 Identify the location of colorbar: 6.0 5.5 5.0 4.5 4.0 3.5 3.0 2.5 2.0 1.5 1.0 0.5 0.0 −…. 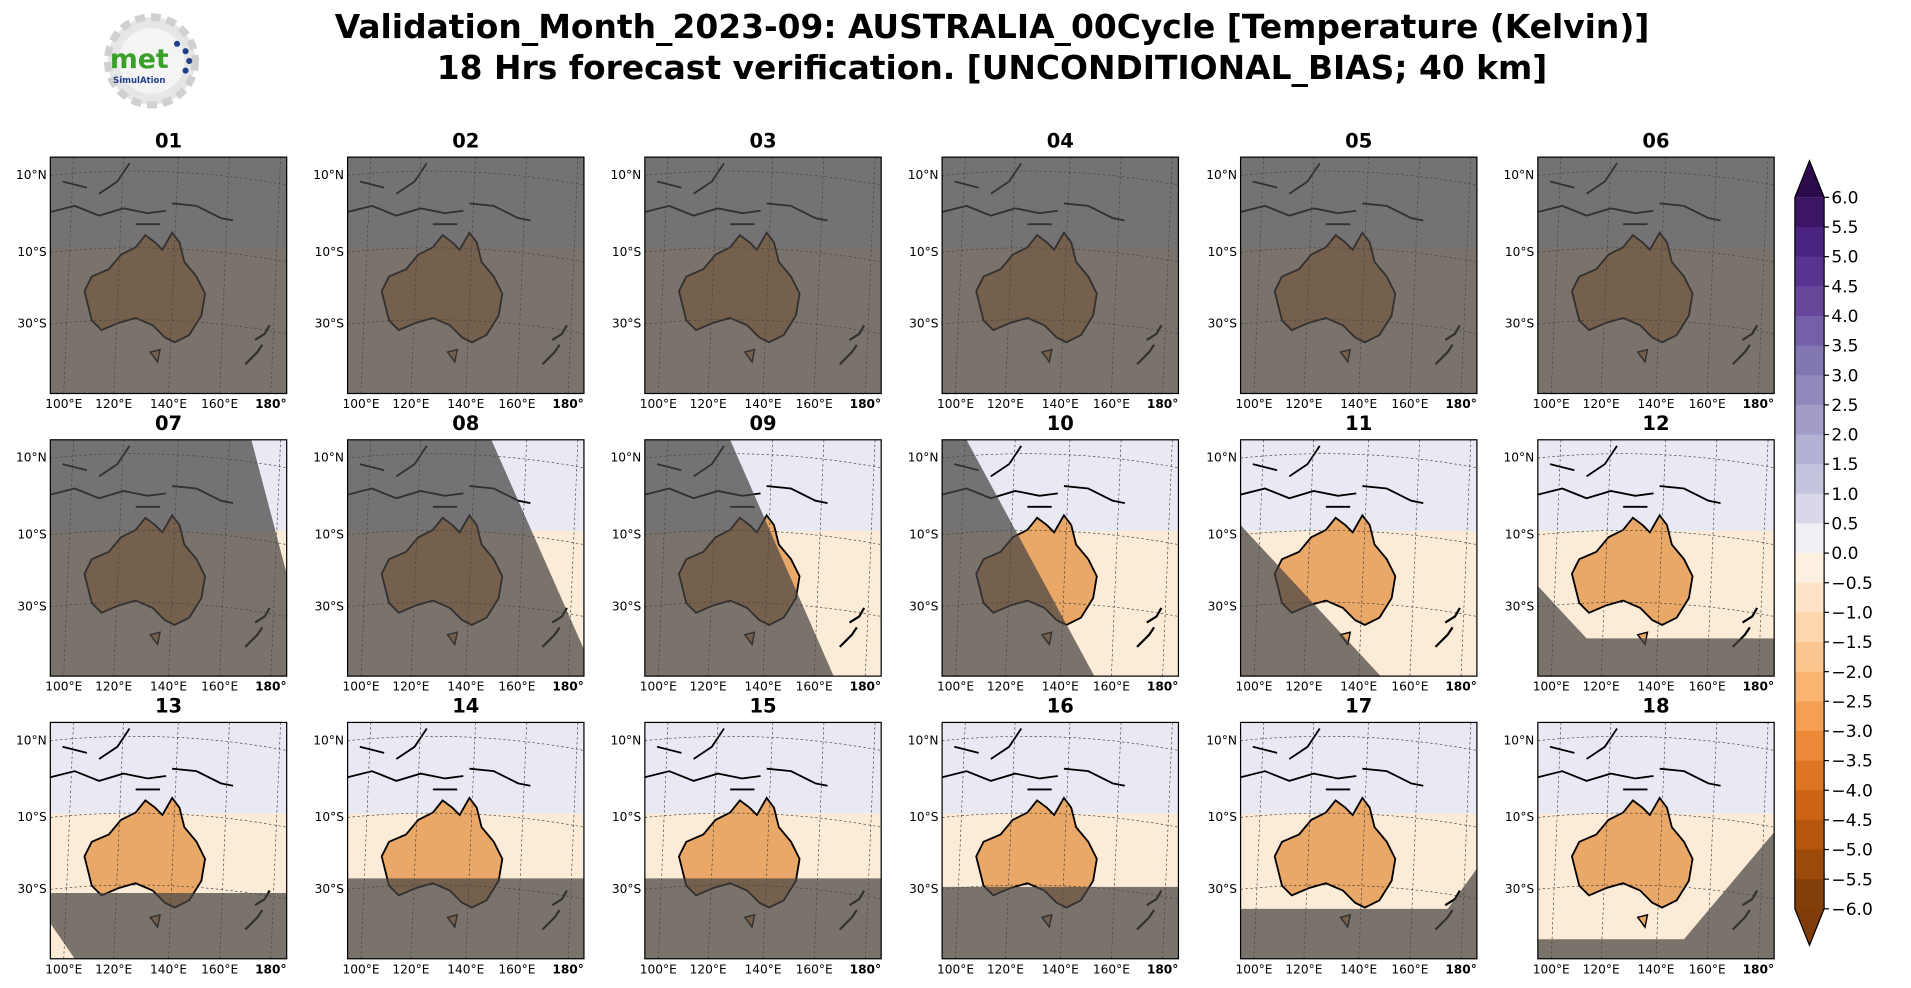
(1833, 553).